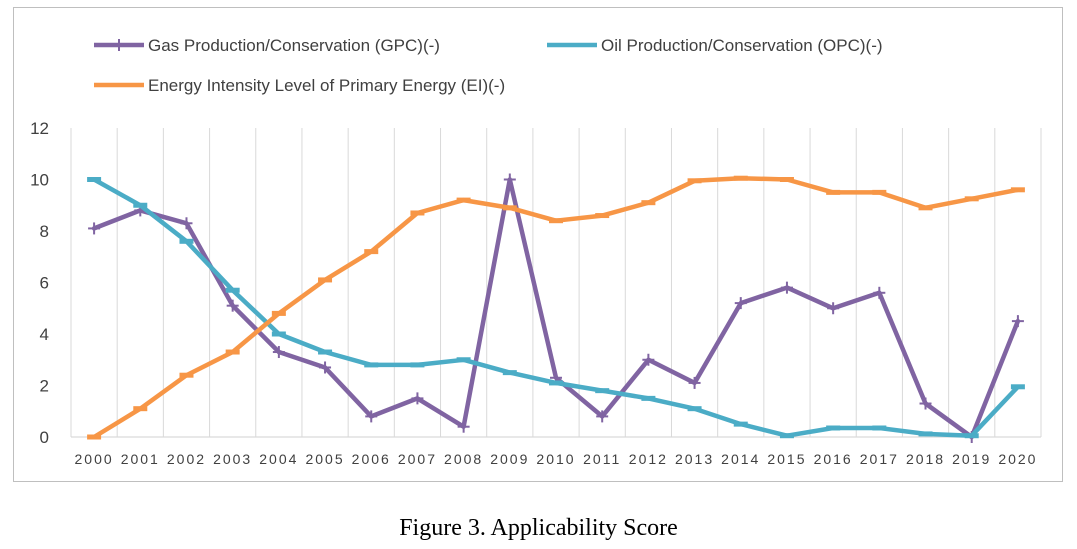 This screenshot has width=1077, height=549. Describe the element at coordinates (232, 459) in the screenshot. I see `x-tick-label: 2003` at that location.